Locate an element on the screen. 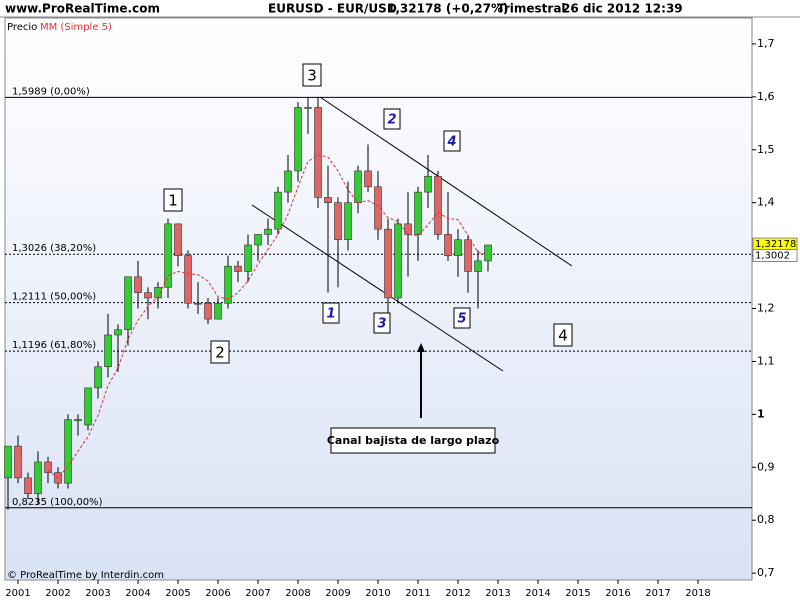  x-tick-label: 2018 is located at coordinates (697, 593).